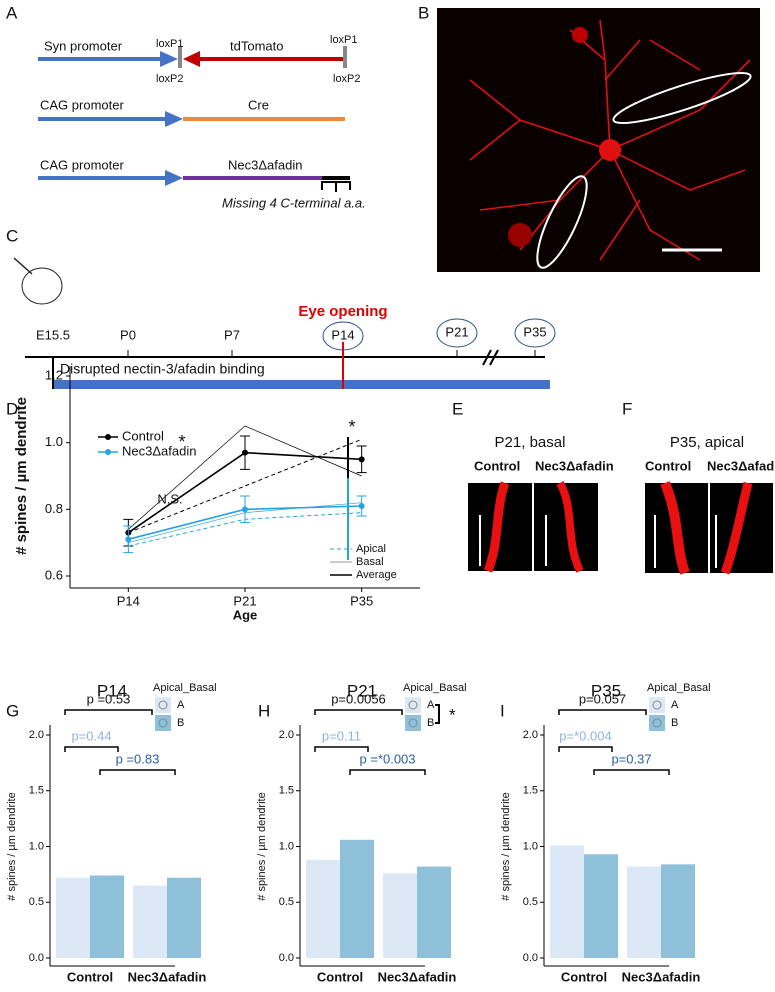  I want to click on p-value: p =*0.003, so click(387, 758).